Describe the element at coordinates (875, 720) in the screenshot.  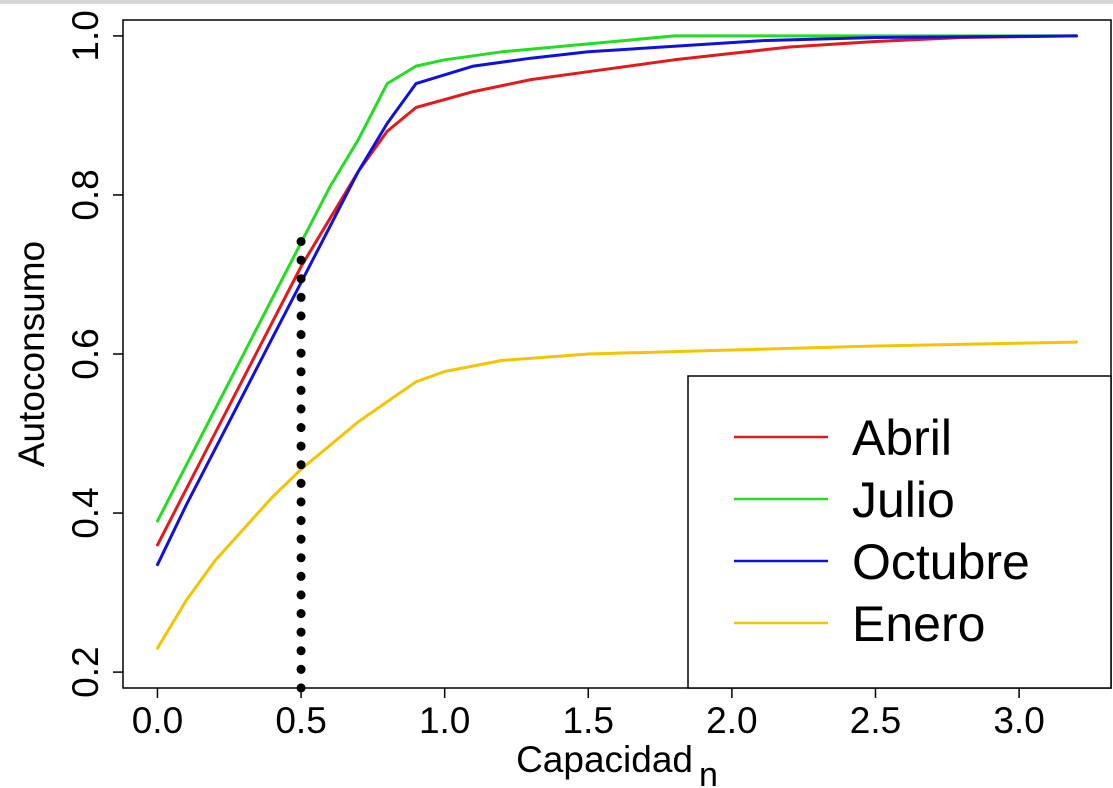
I see `x-tick-label: 2.5` at that location.